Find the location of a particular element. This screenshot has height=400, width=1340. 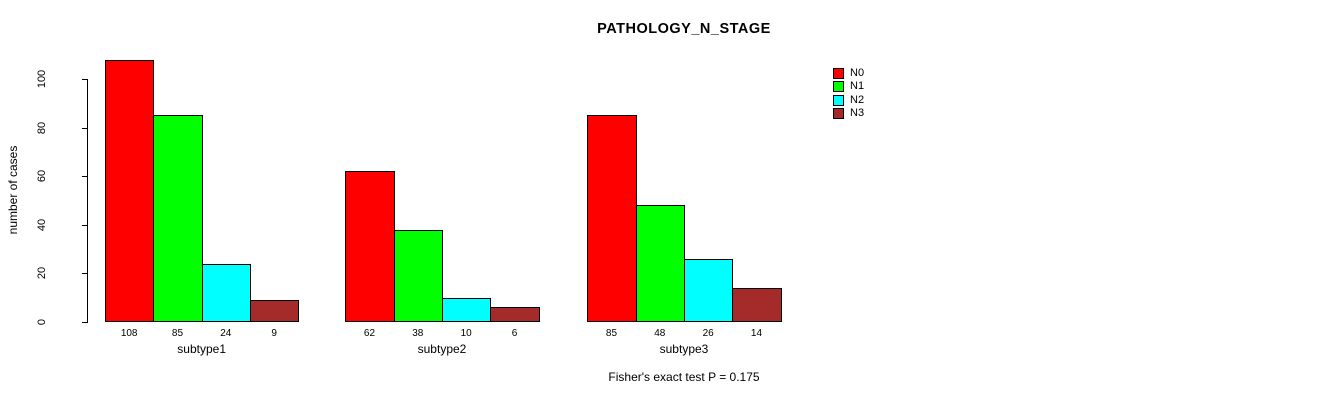

bar-n3-subtype3 is located at coordinates (757, 305).